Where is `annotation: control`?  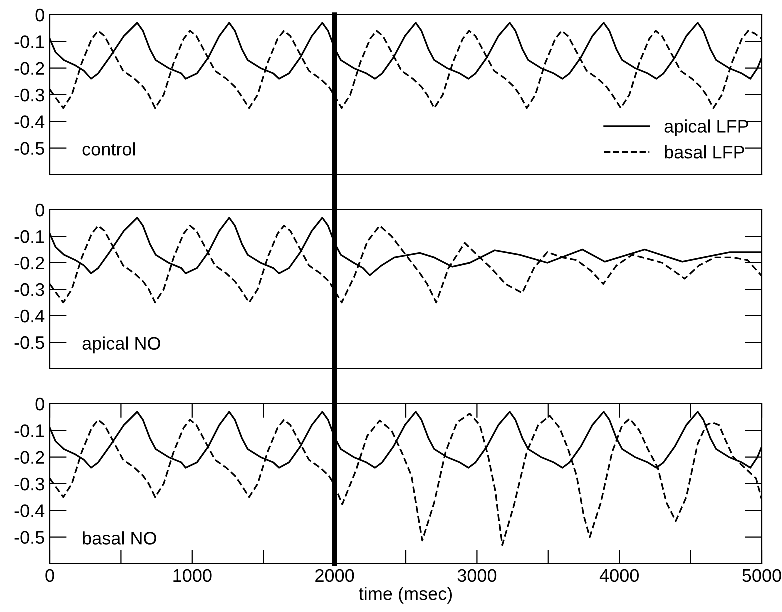
annotation: control is located at coordinates (109, 149).